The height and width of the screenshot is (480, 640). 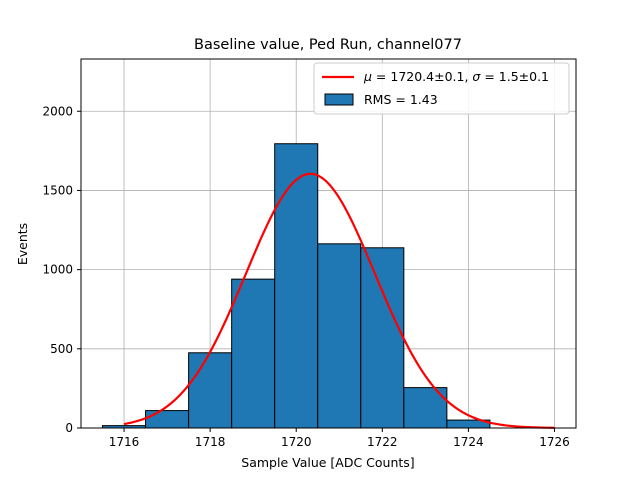 I want to click on x-tick-label: 1724, so click(x=468, y=442).